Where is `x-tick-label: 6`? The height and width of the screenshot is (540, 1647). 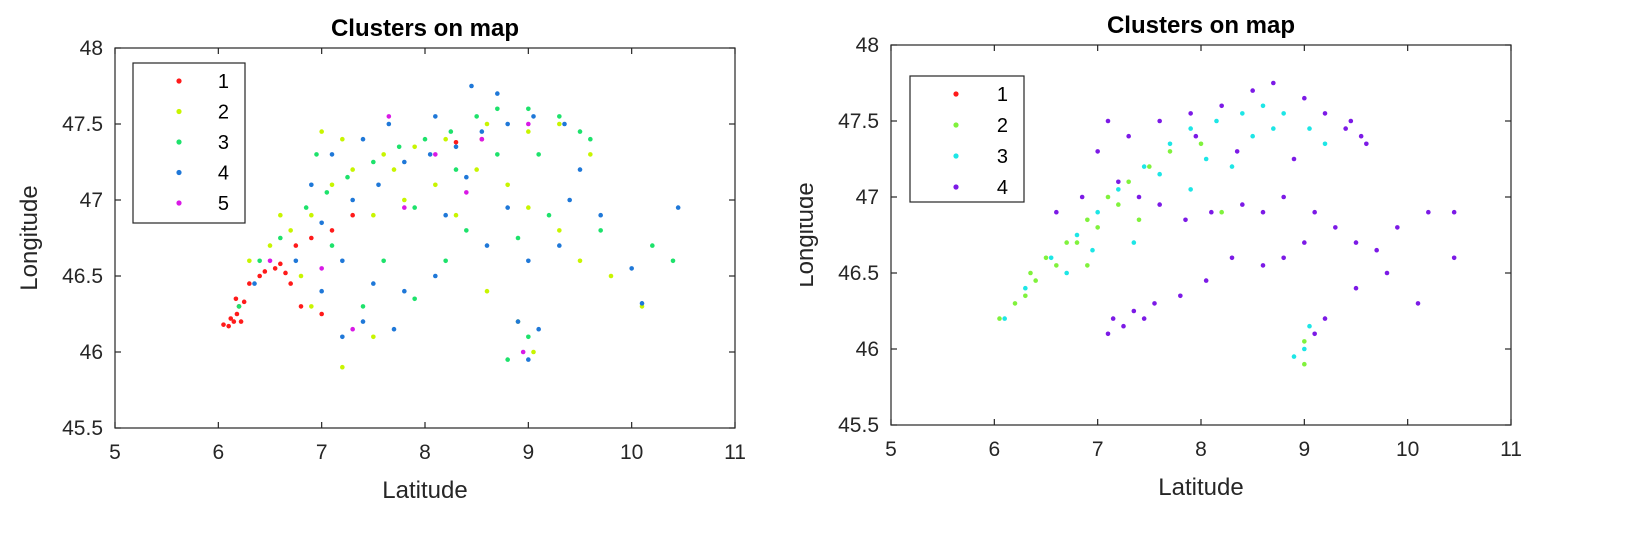
x-tick-label: 6 is located at coordinates (218, 452).